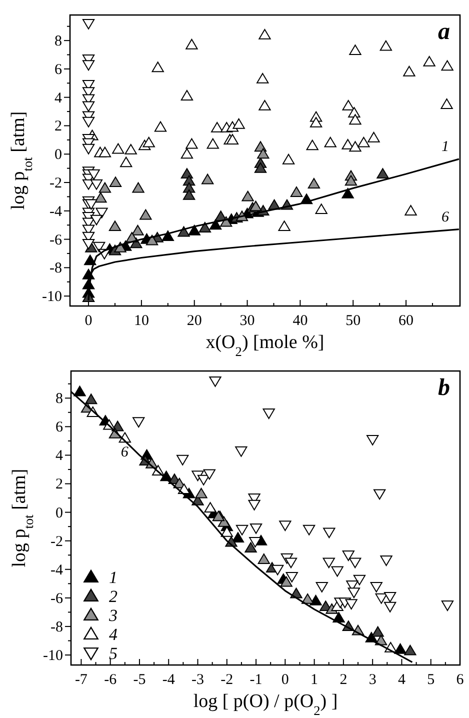 Image resolution: width=469 pixels, height=718 pixels. Describe the element at coordinates (141, 321) in the screenshot. I see `x-tick-label: 10` at that location.